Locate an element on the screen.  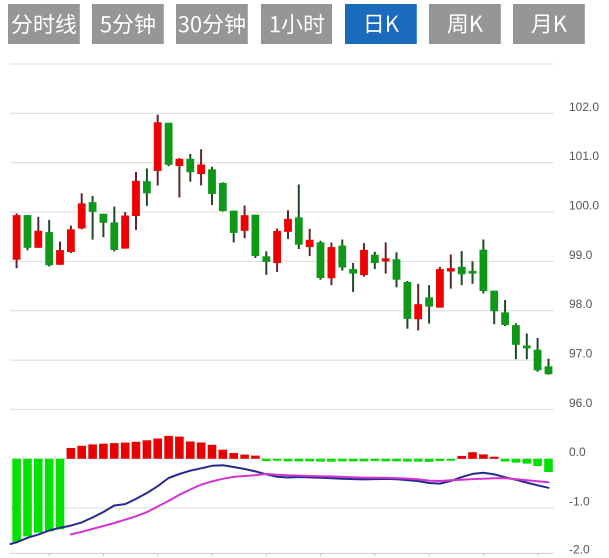
svg-text: 102.0 is located at coordinates (584, 107).